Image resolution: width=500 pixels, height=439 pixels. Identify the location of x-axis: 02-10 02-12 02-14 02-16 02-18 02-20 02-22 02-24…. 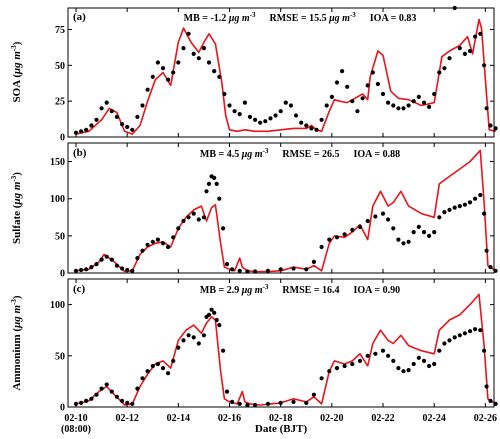
(280, 418).